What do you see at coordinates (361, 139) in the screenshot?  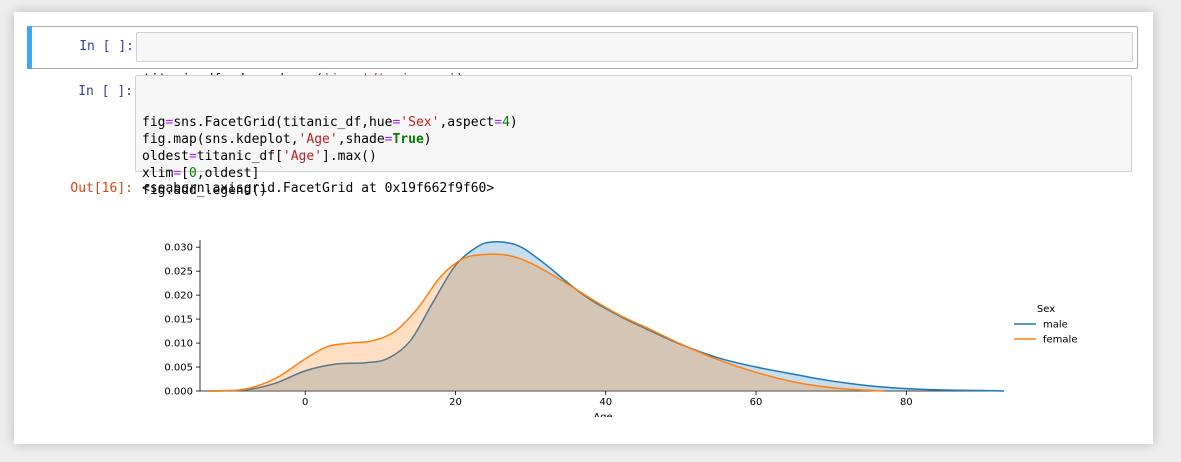 I see `code-token: ,shade` at bounding box center [361, 139].